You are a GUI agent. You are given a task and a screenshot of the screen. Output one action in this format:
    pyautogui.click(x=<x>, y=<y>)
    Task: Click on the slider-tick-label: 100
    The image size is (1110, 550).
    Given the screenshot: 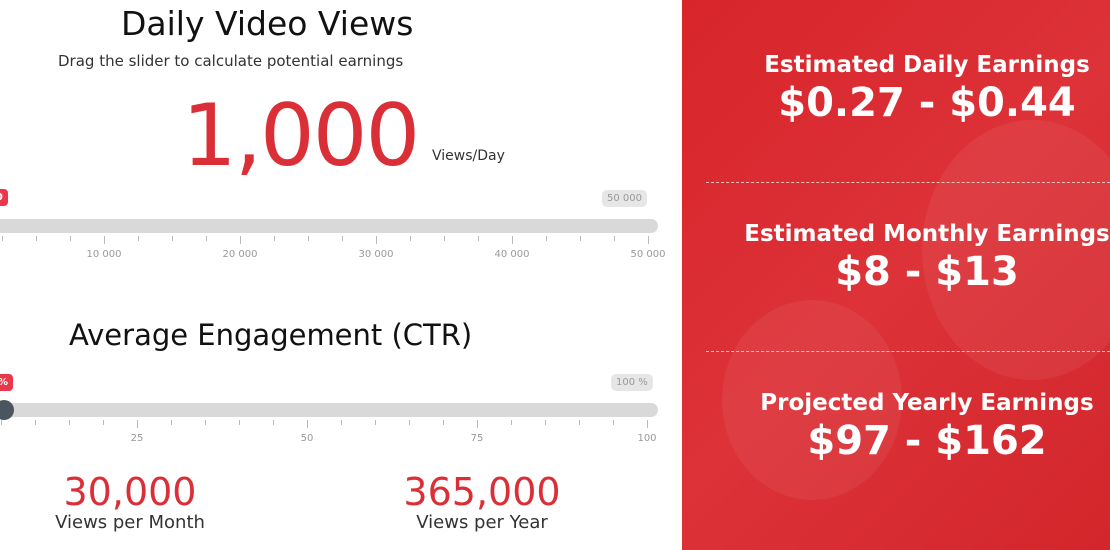 What is the action you would take?
    pyautogui.click(x=647, y=438)
    